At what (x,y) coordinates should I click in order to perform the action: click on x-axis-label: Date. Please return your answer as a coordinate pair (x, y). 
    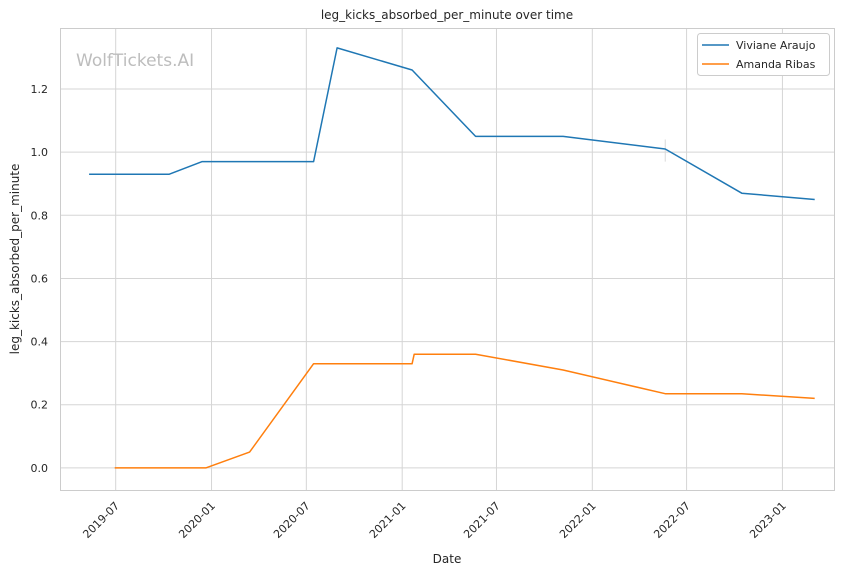
    Looking at the image, I should click on (447, 559).